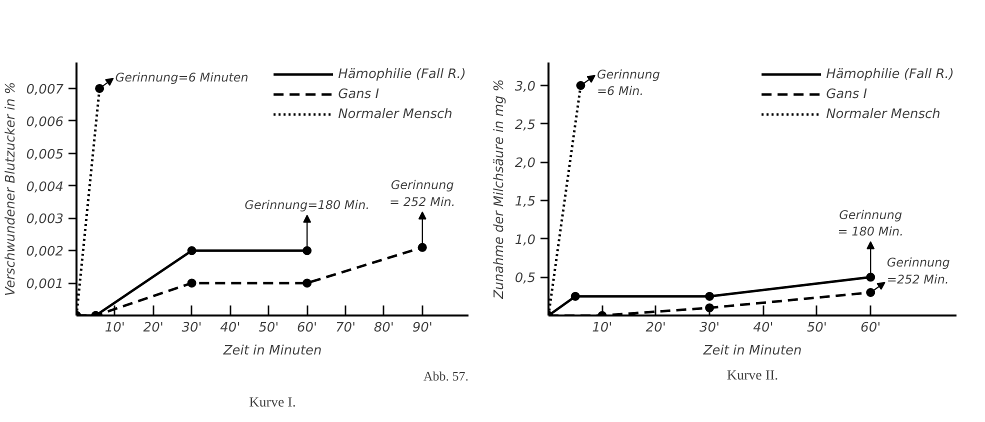 This screenshot has height=422, width=985. I want to click on x-tick-label: 80', so click(384, 328).